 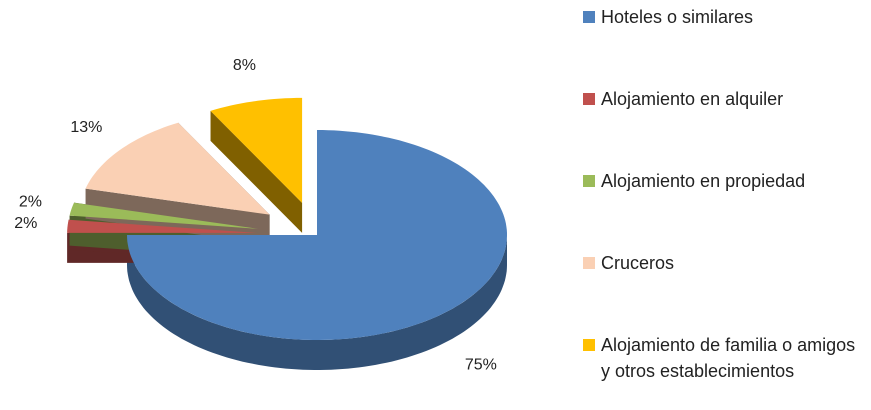 What do you see at coordinates (677, 17) in the screenshot?
I see `legend-label: Hoteles o similares` at bounding box center [677, 17].